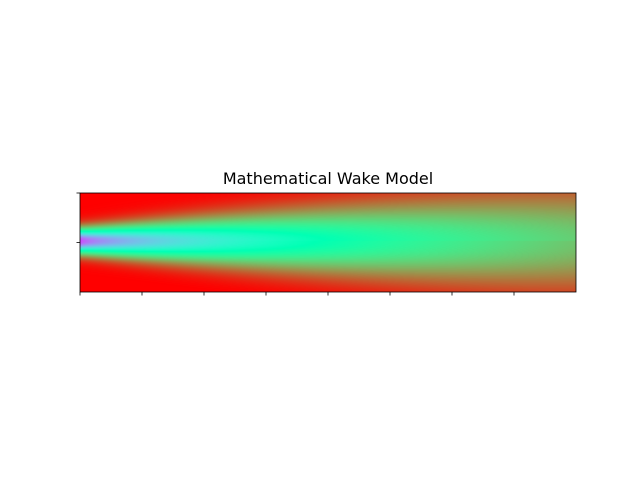  I want to click on y-axis-ticks, so click(78, 217).